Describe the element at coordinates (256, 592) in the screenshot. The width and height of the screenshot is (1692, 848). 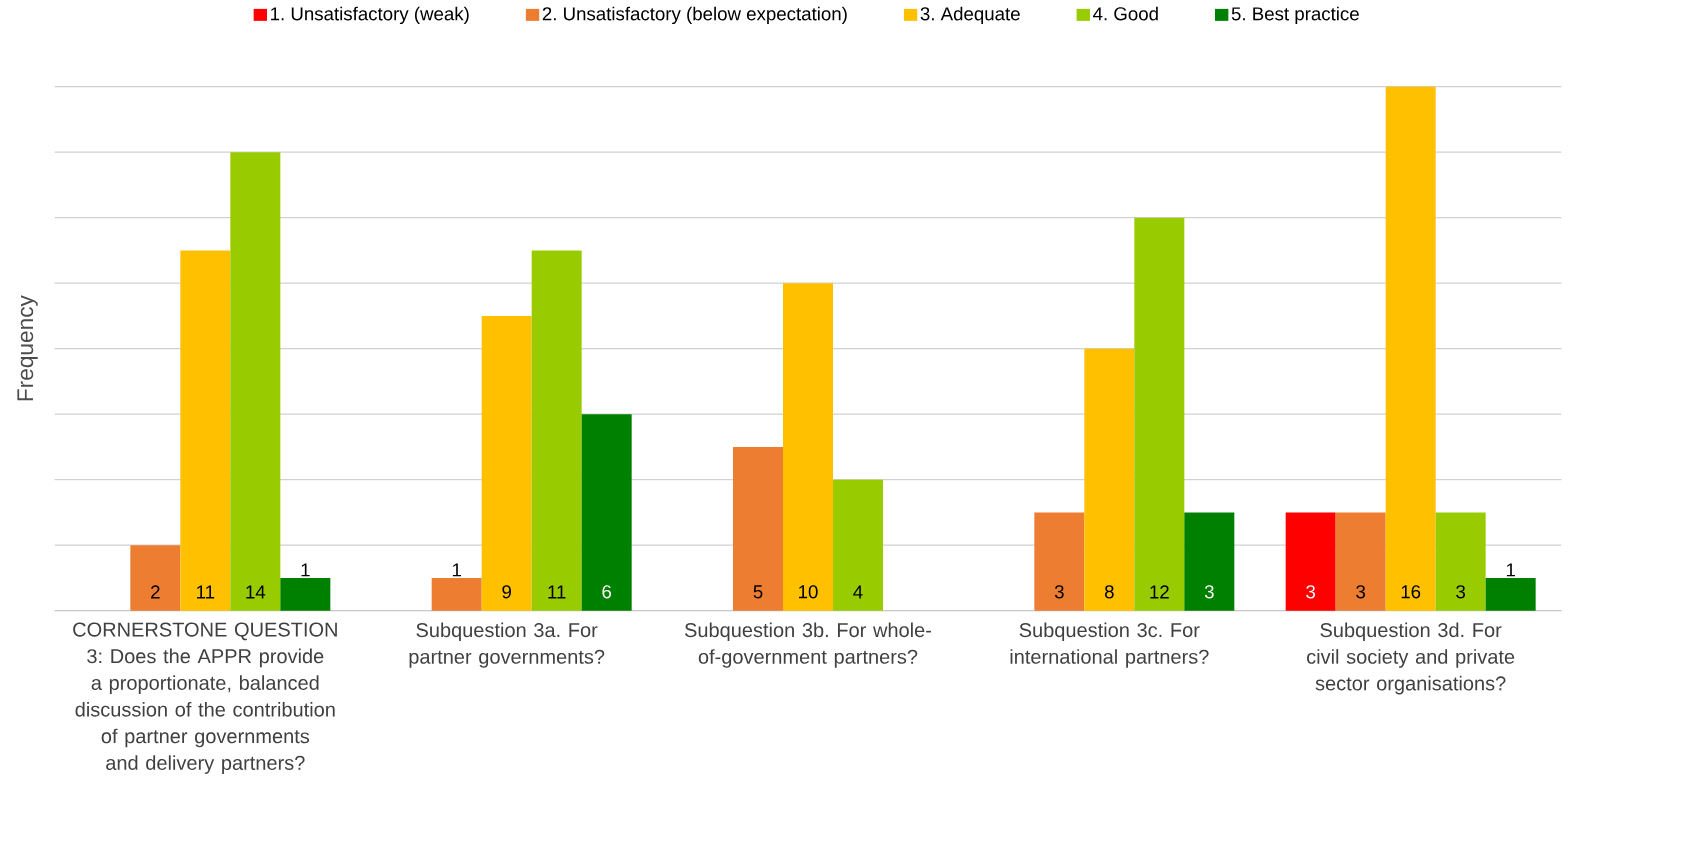
I see `data-label: 14` at that location.